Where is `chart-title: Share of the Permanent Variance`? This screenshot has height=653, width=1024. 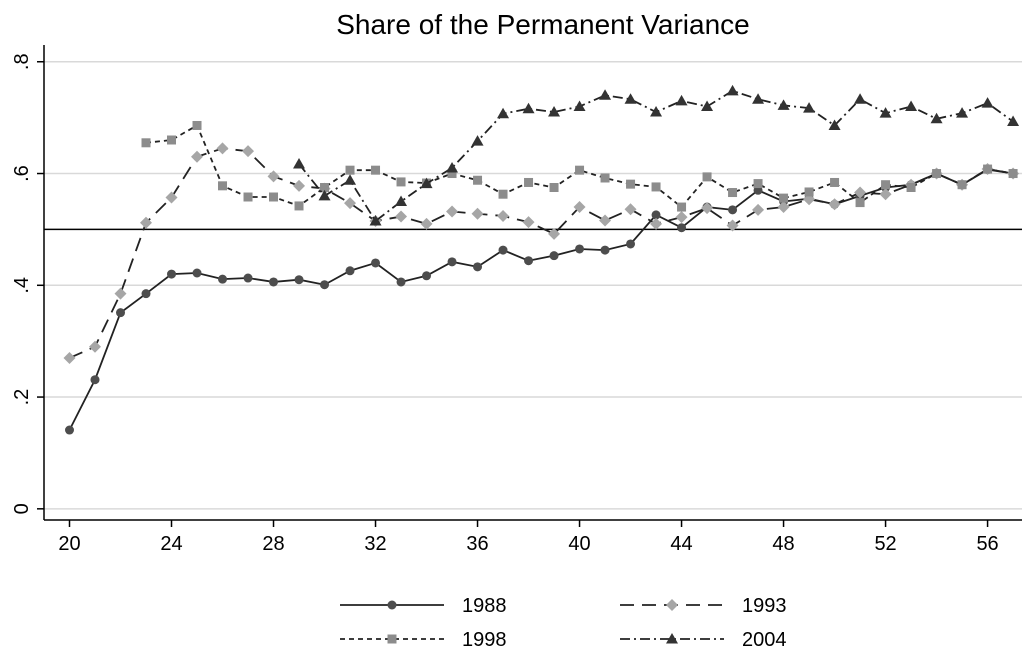
chart-title: Share of the Permanent Variance is located at coordinates (543, 24).